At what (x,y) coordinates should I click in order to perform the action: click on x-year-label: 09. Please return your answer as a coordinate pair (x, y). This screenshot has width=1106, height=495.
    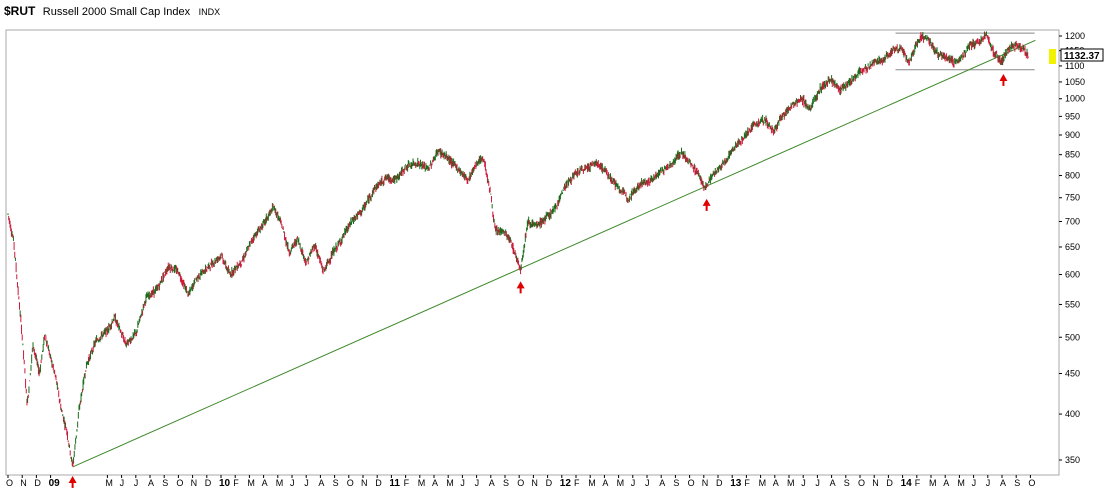
    Looking at the image, I should click on (55, 483).